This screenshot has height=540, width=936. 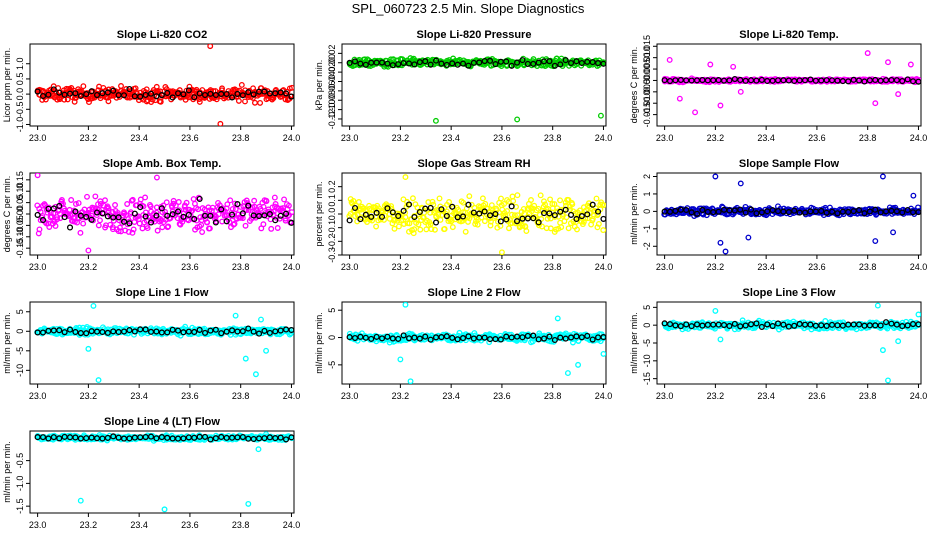 I want to click on y-tick-label: 0, so click(x=647, y=211).